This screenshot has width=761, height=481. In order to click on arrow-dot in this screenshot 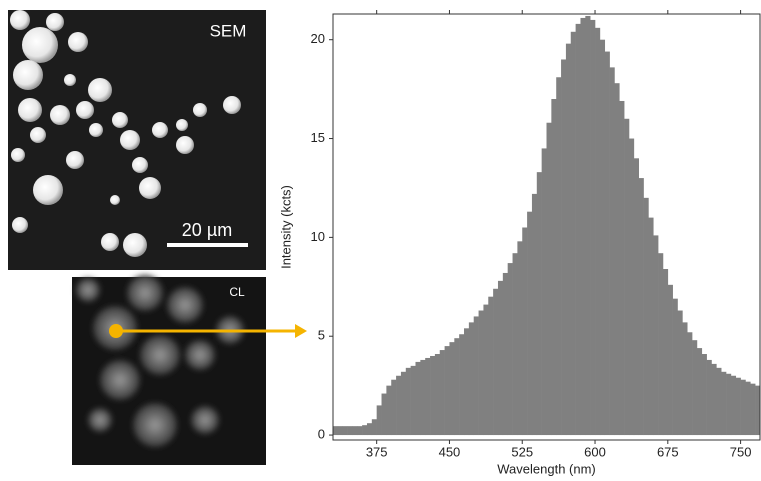, I will do `click(116, 331)`.